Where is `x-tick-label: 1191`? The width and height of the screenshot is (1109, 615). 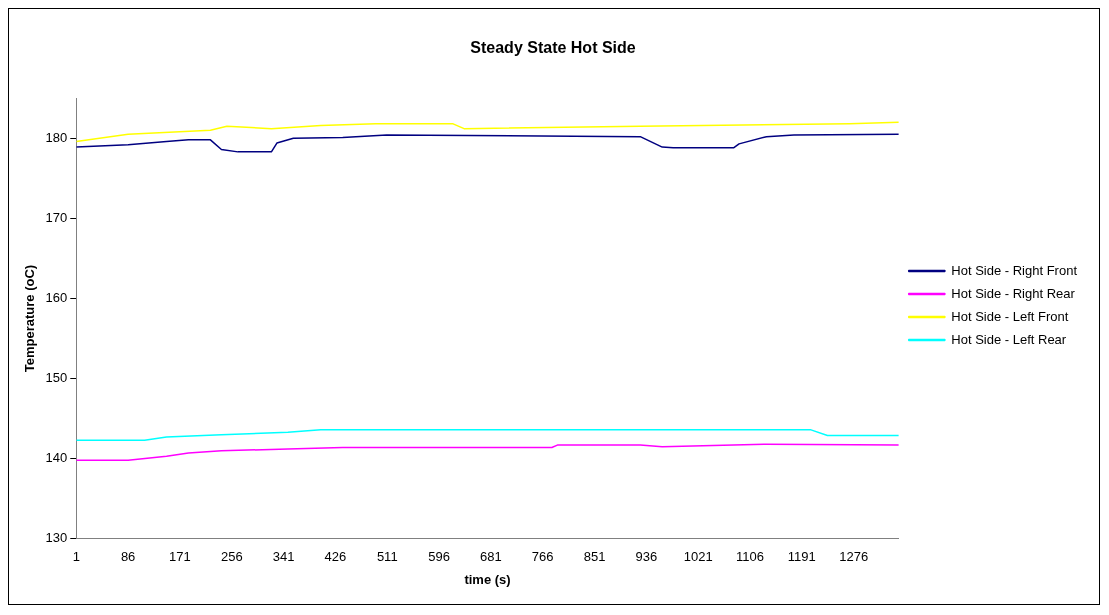
x-tick-label: 1191 is located at coordinates (801, 557).